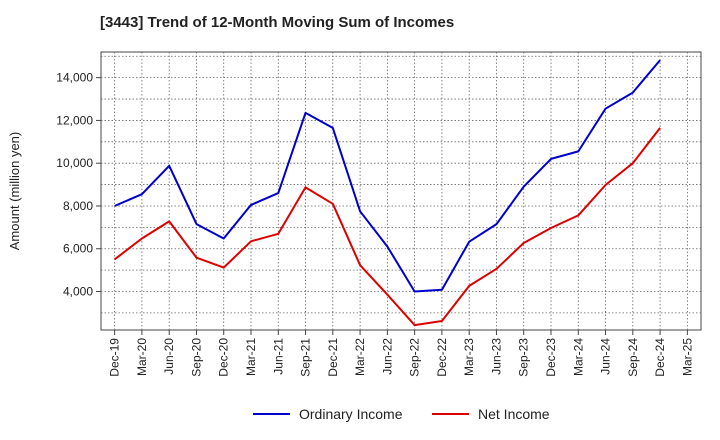 The image size is (720, 440). What do you see at coordinates (496, 356) in the screenshot?
I see `x-tick-label: Jun-23` at bounding box center [496, 356].